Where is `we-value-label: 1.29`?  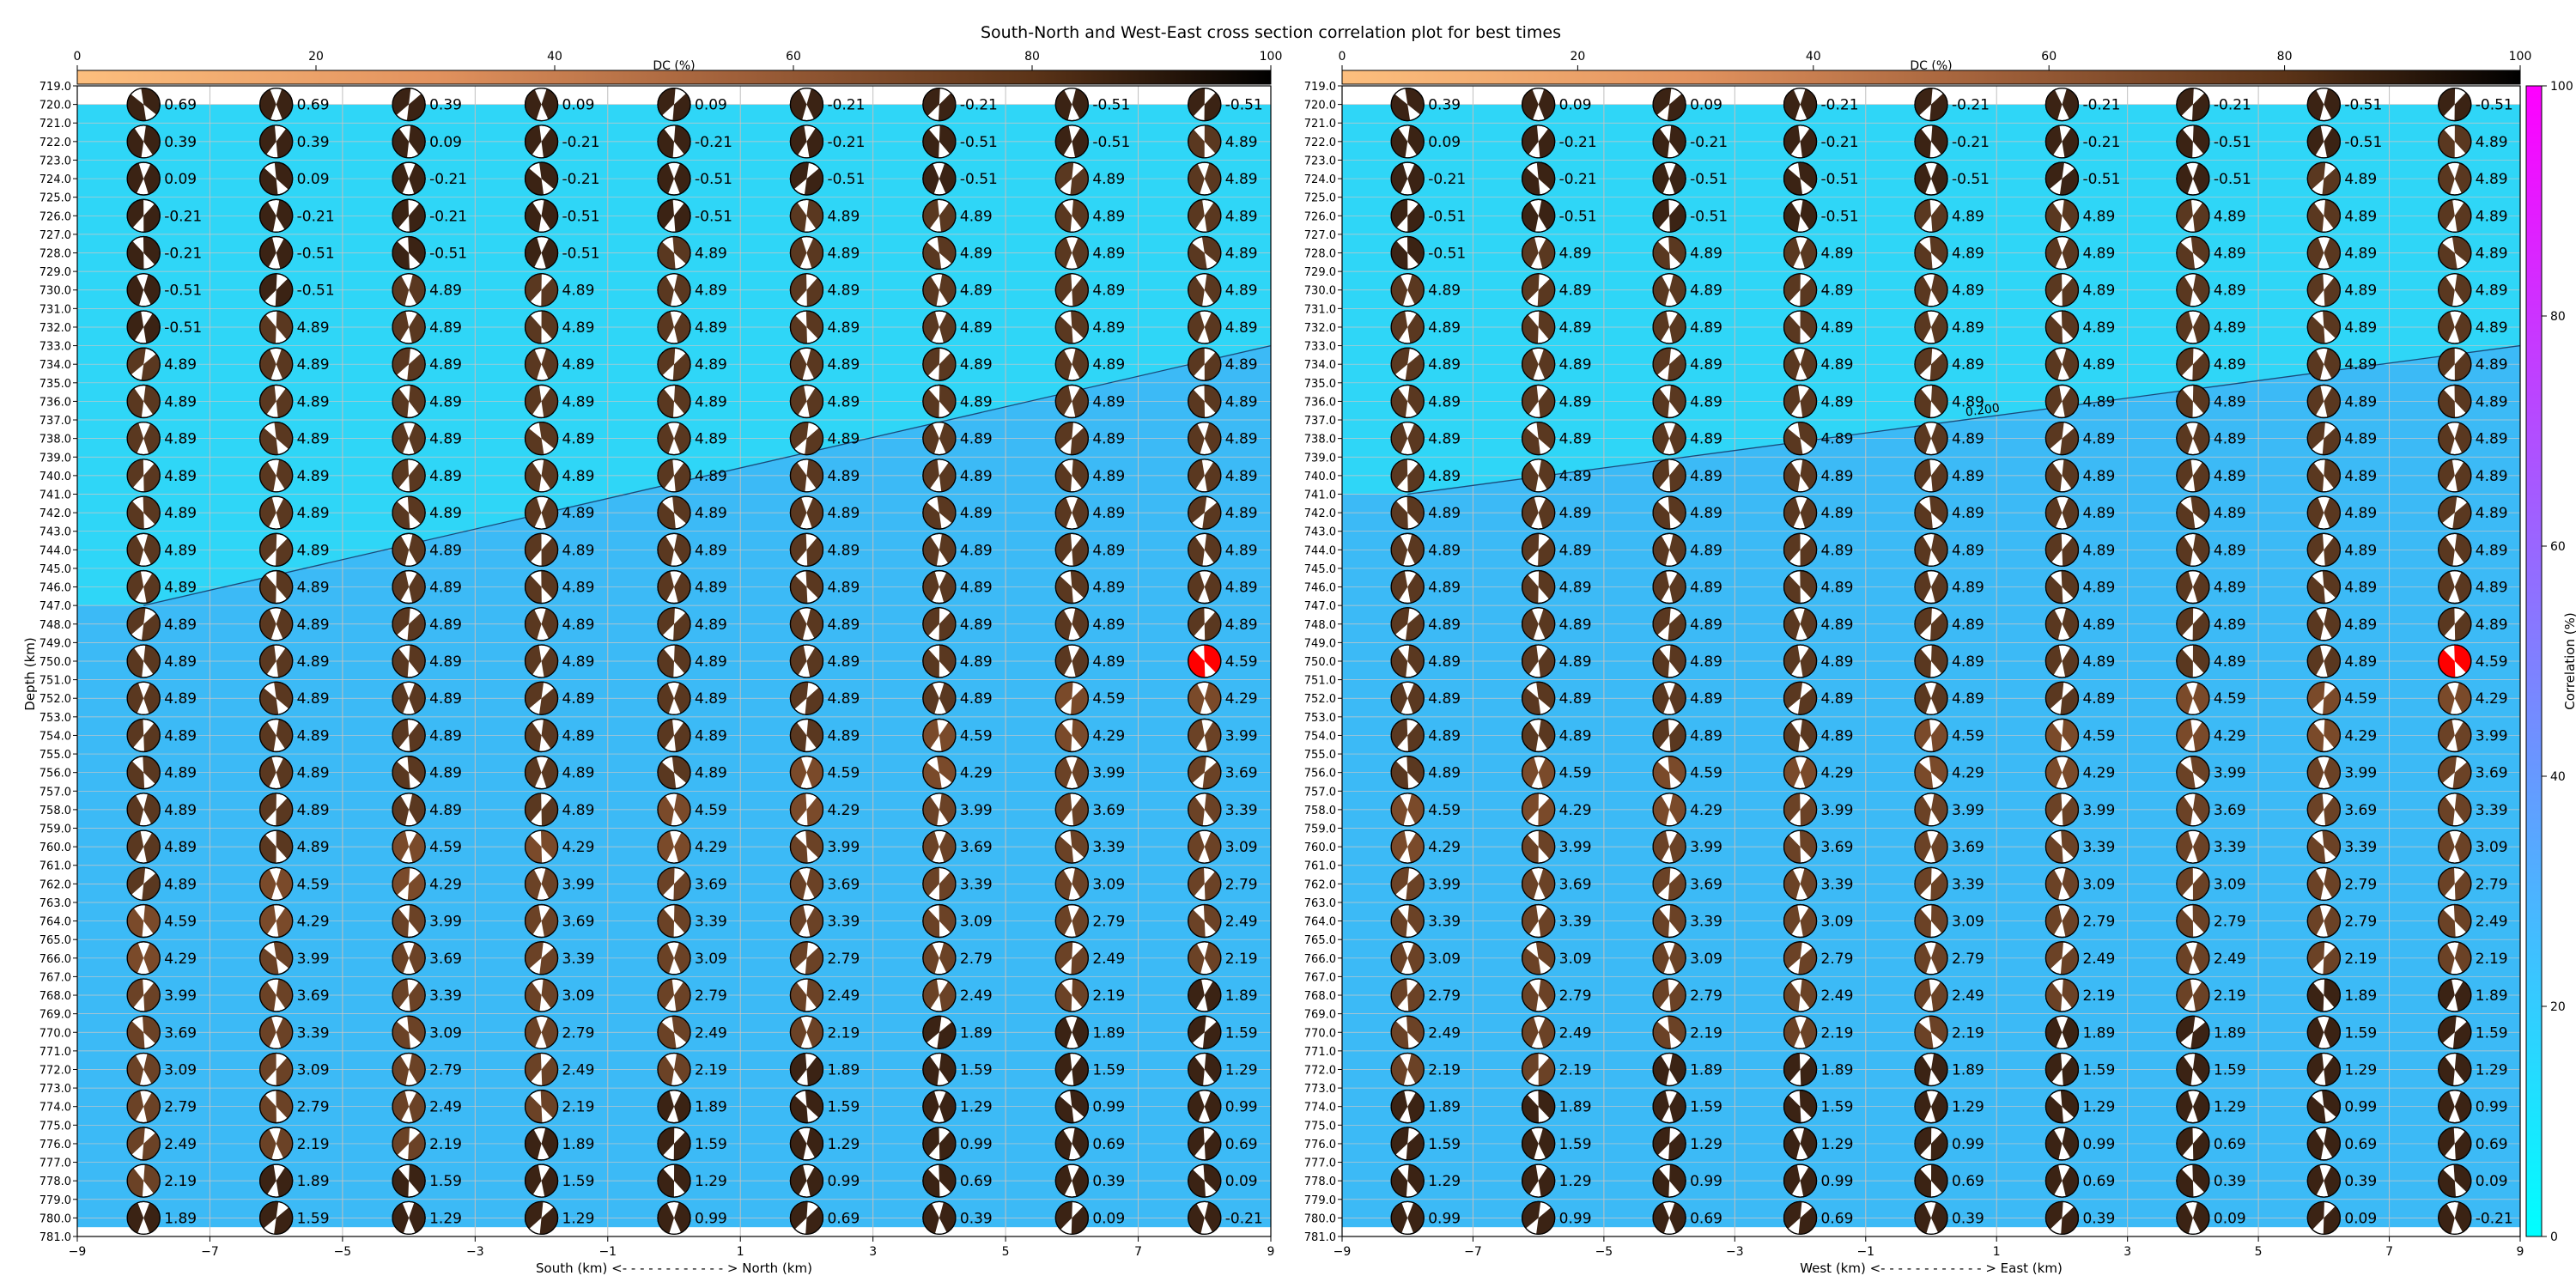
we-value-label: 1.29 is located at coordinates (1706, 1144).